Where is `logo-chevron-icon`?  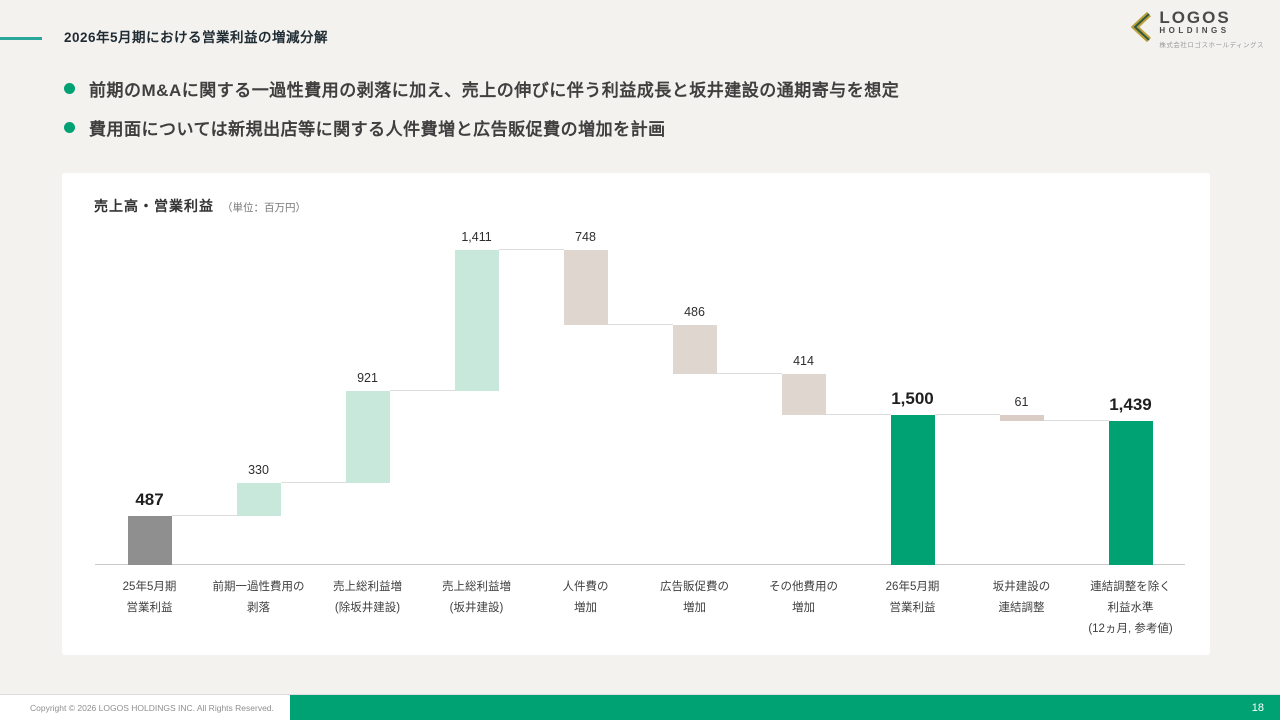
logo-chevron-icon is located at coordinates (1141, 29).